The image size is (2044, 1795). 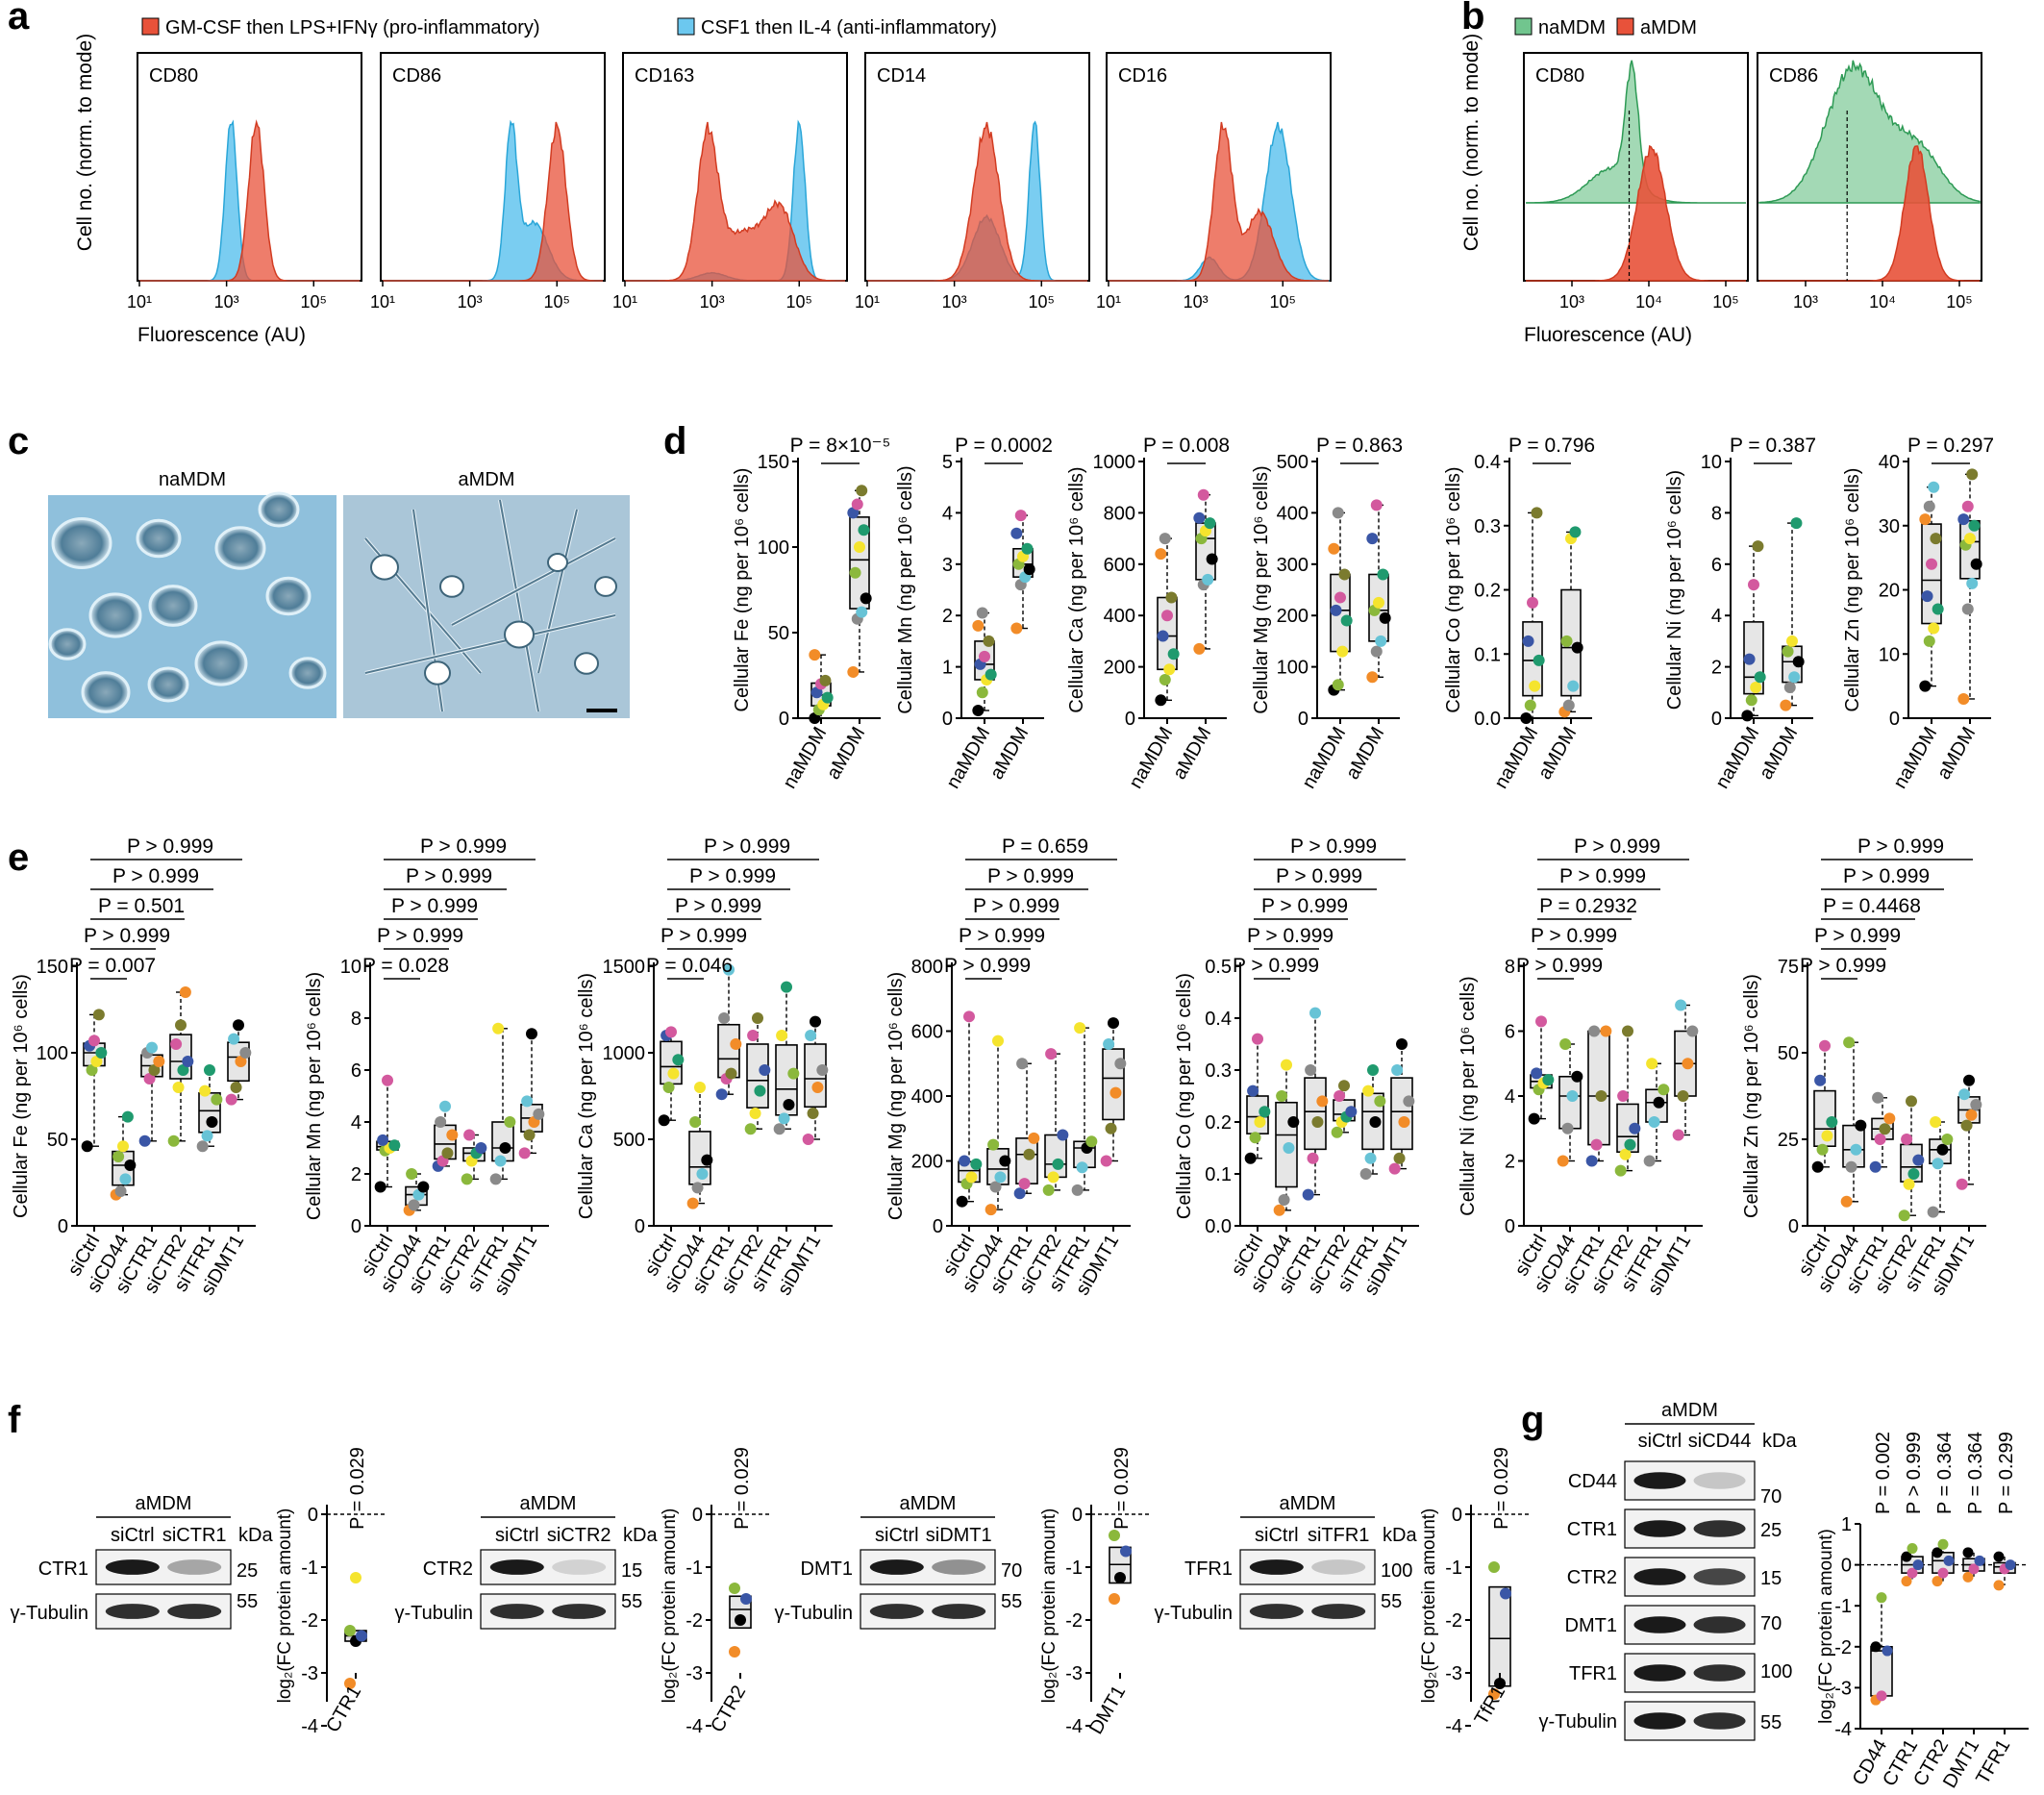 I want to click on y-axis-label: Cellular Fe (ng per 10⁶ cells), so click(x=742, y=590).